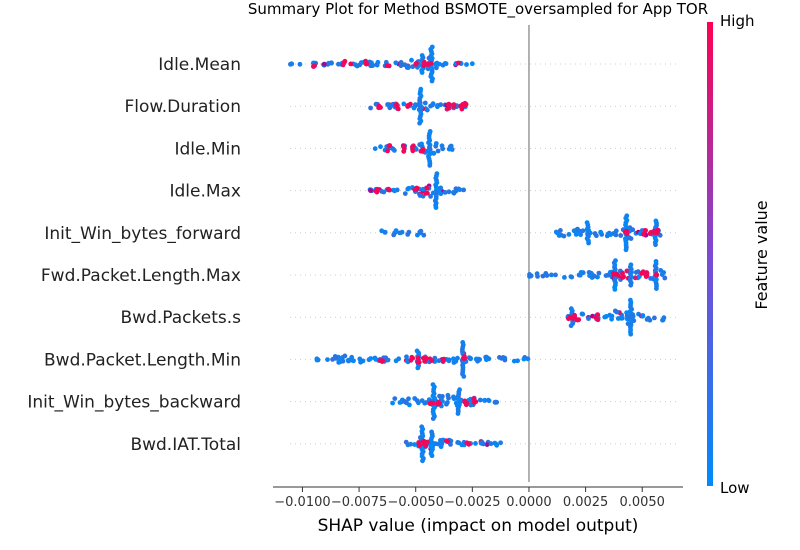 The image size is (800, 550). I want to click on x-tick-label: 0.0025, so click(586, 502).